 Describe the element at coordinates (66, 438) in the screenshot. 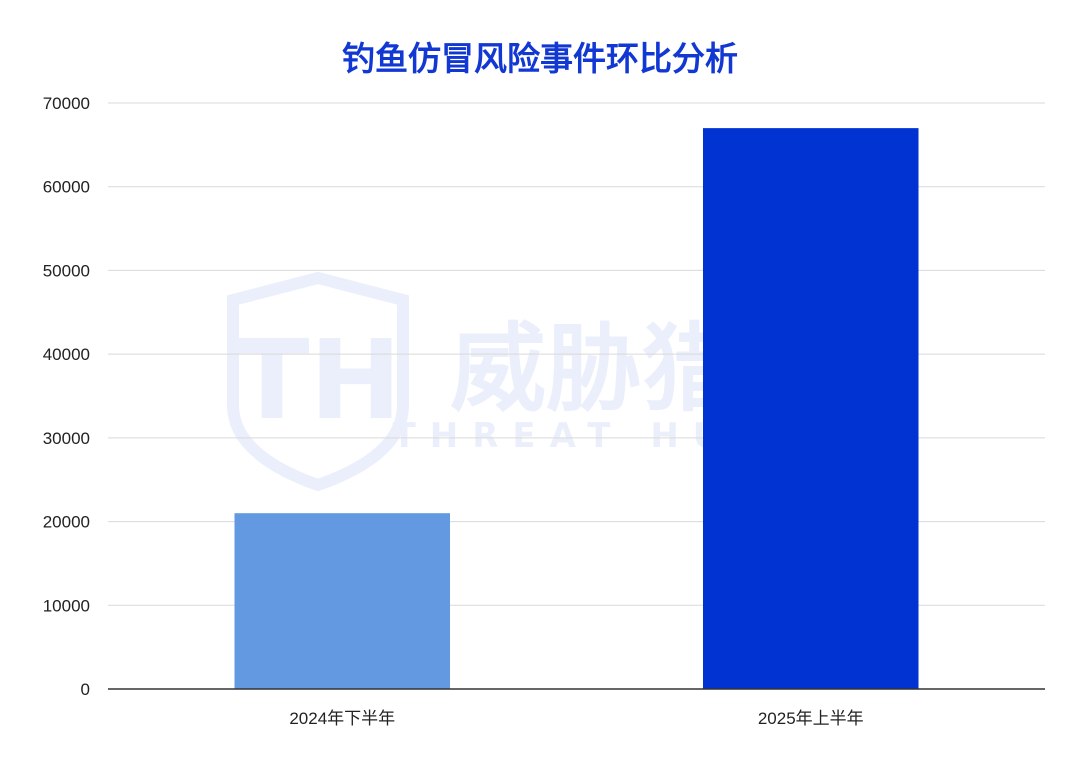

I see `y-tick-label: 30000` at that location.